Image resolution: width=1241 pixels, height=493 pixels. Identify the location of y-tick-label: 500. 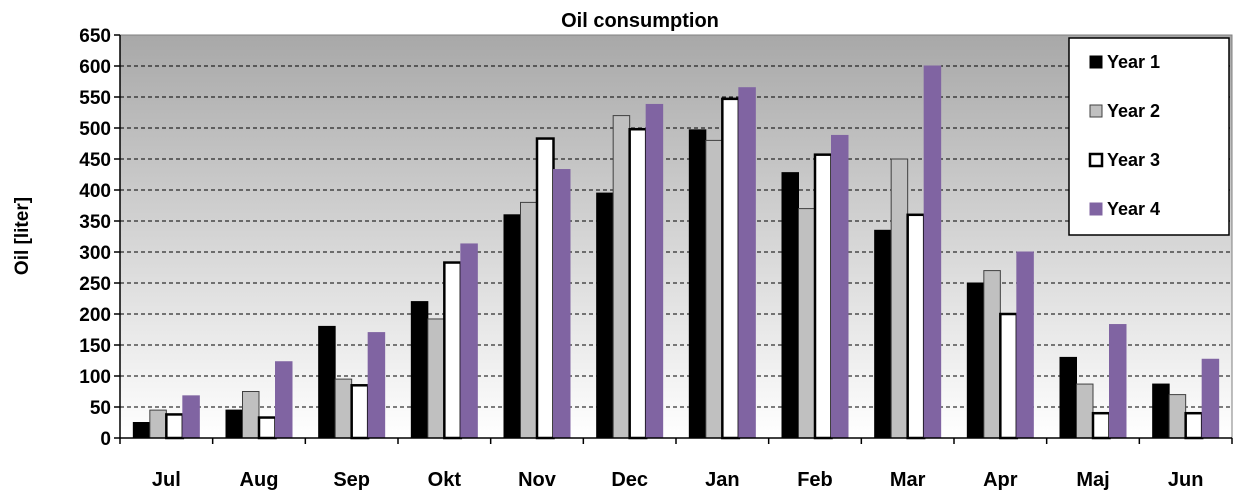
(95, 129).